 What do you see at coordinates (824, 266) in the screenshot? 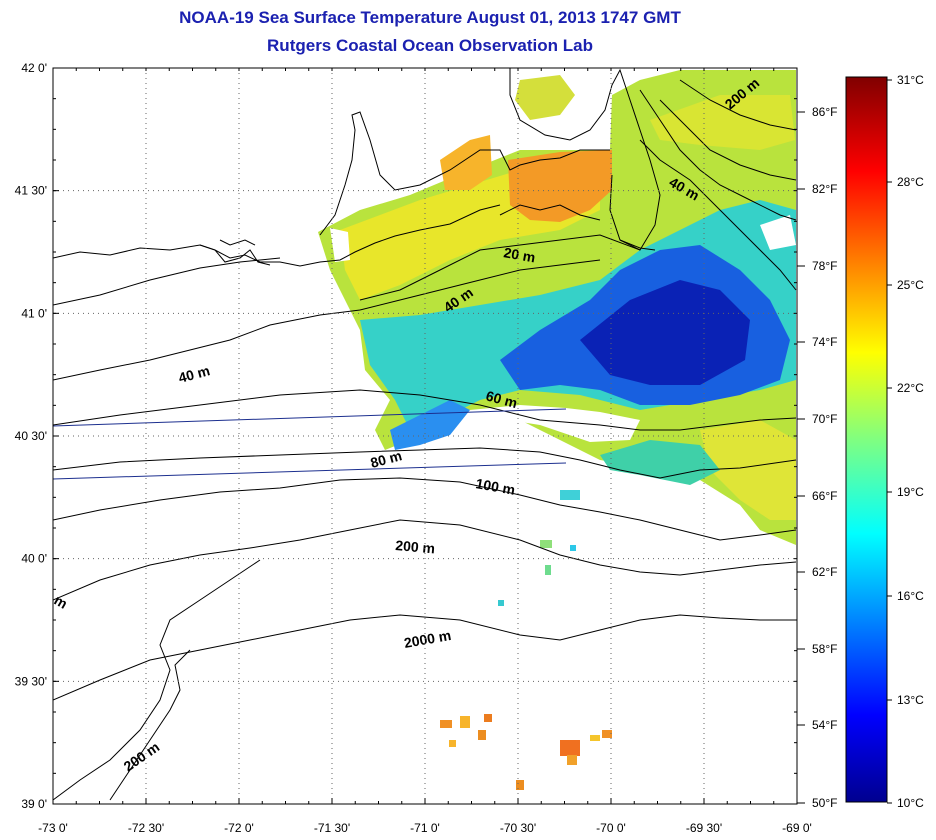
I see `fahrenheit-tick-label: 78°F` at bounding box center [824, 266].